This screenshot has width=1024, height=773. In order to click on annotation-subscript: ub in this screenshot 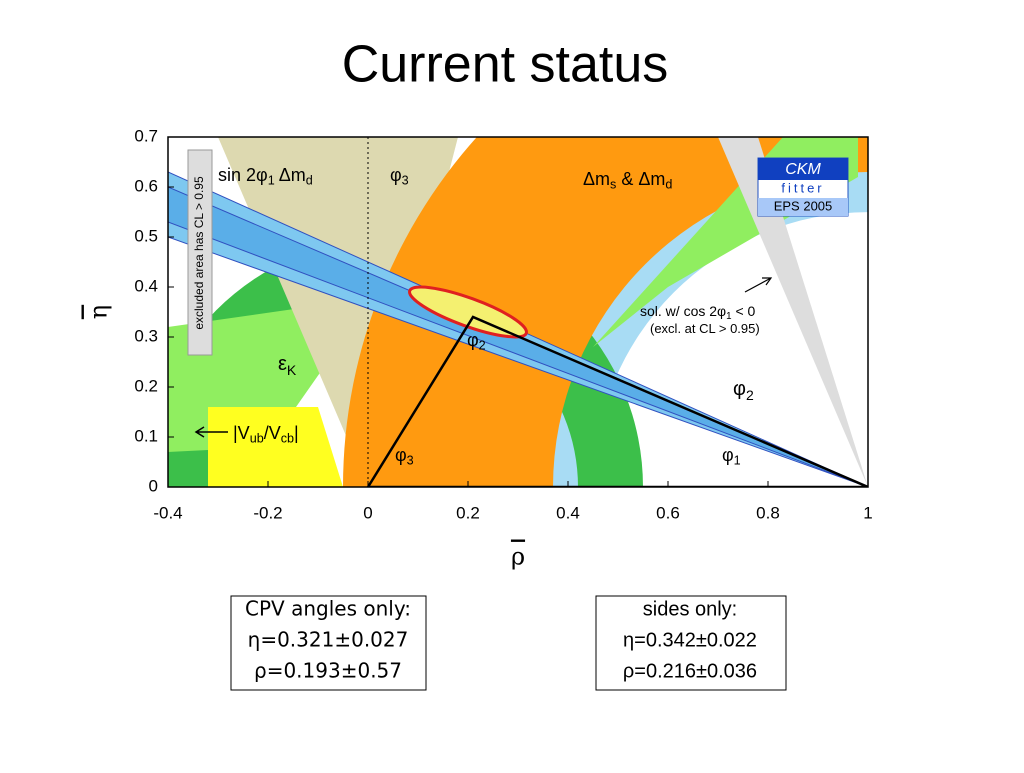, I will do `click(257, 439)`.